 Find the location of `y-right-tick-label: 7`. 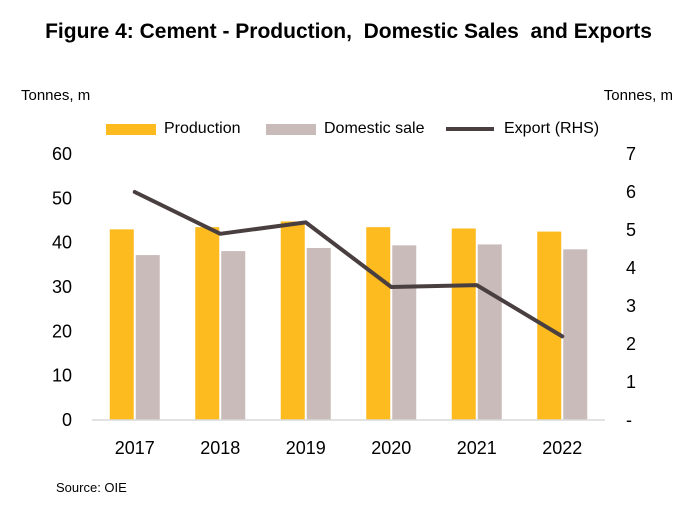

y-right-tick-label: 7 is located at coordinates (631, 154).